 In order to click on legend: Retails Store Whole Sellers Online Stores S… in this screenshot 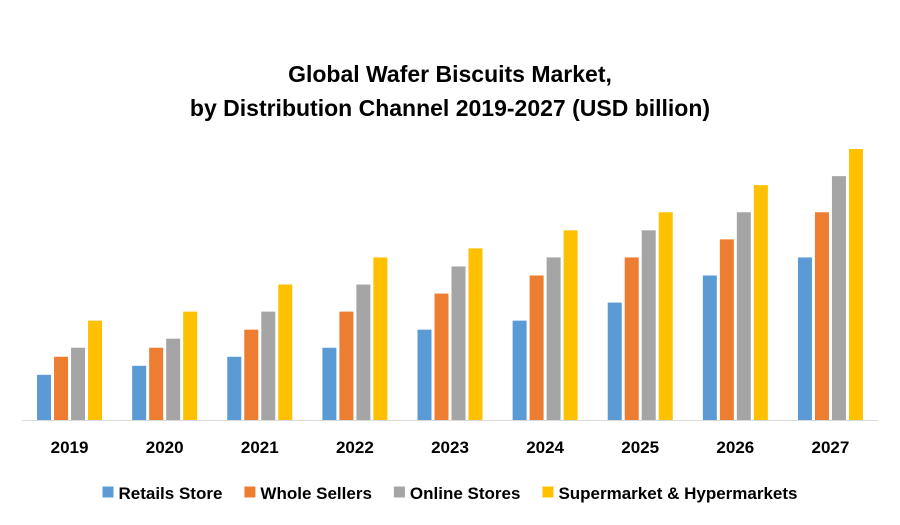, I will do `click(450, 493)`.